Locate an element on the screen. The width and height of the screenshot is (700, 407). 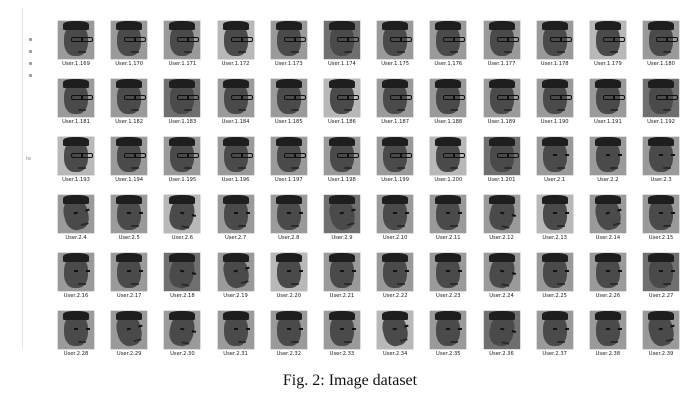
file-item: User.2.10 is located at coordinates (395, 218).